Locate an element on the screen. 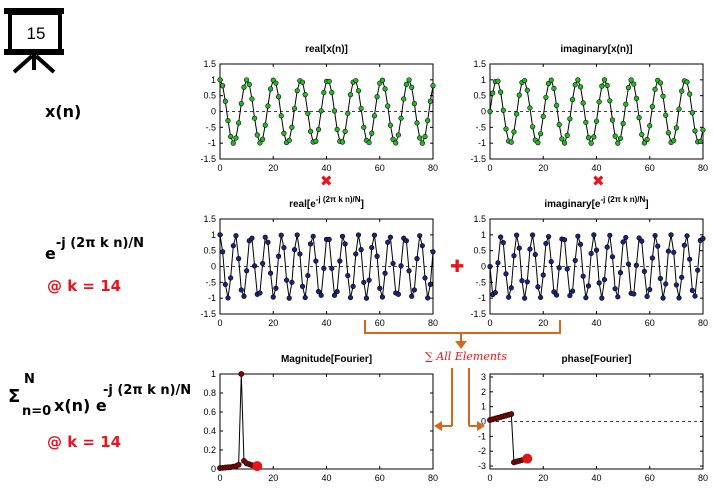 Image resolution: width=713 pixels, height=489 pixels. plus-icon: ✚ is located at coordinates (457, 267).